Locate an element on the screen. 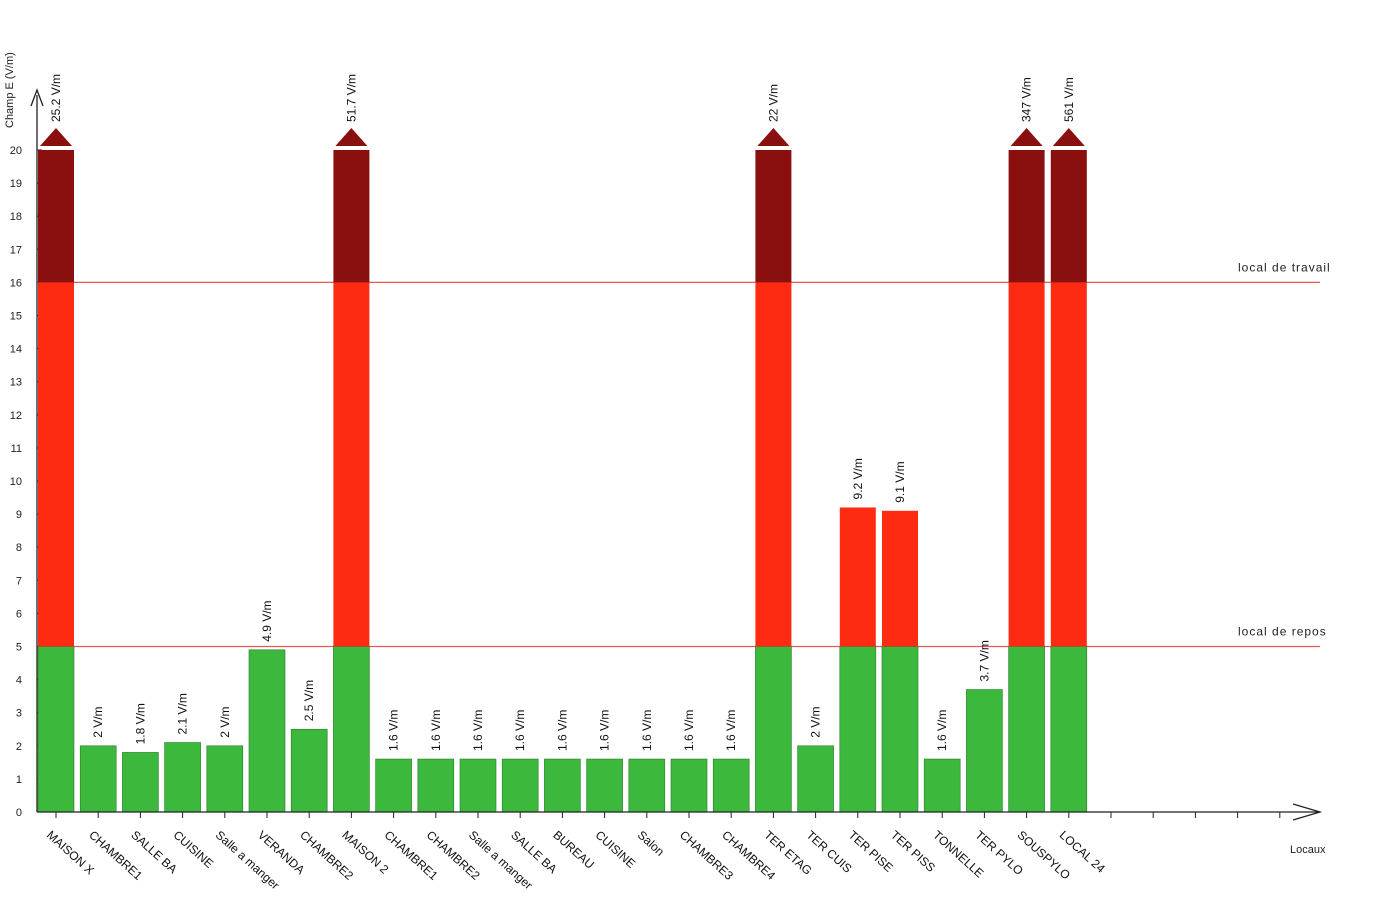  y-tick-label: 17 is located at coordinates (16, 250).